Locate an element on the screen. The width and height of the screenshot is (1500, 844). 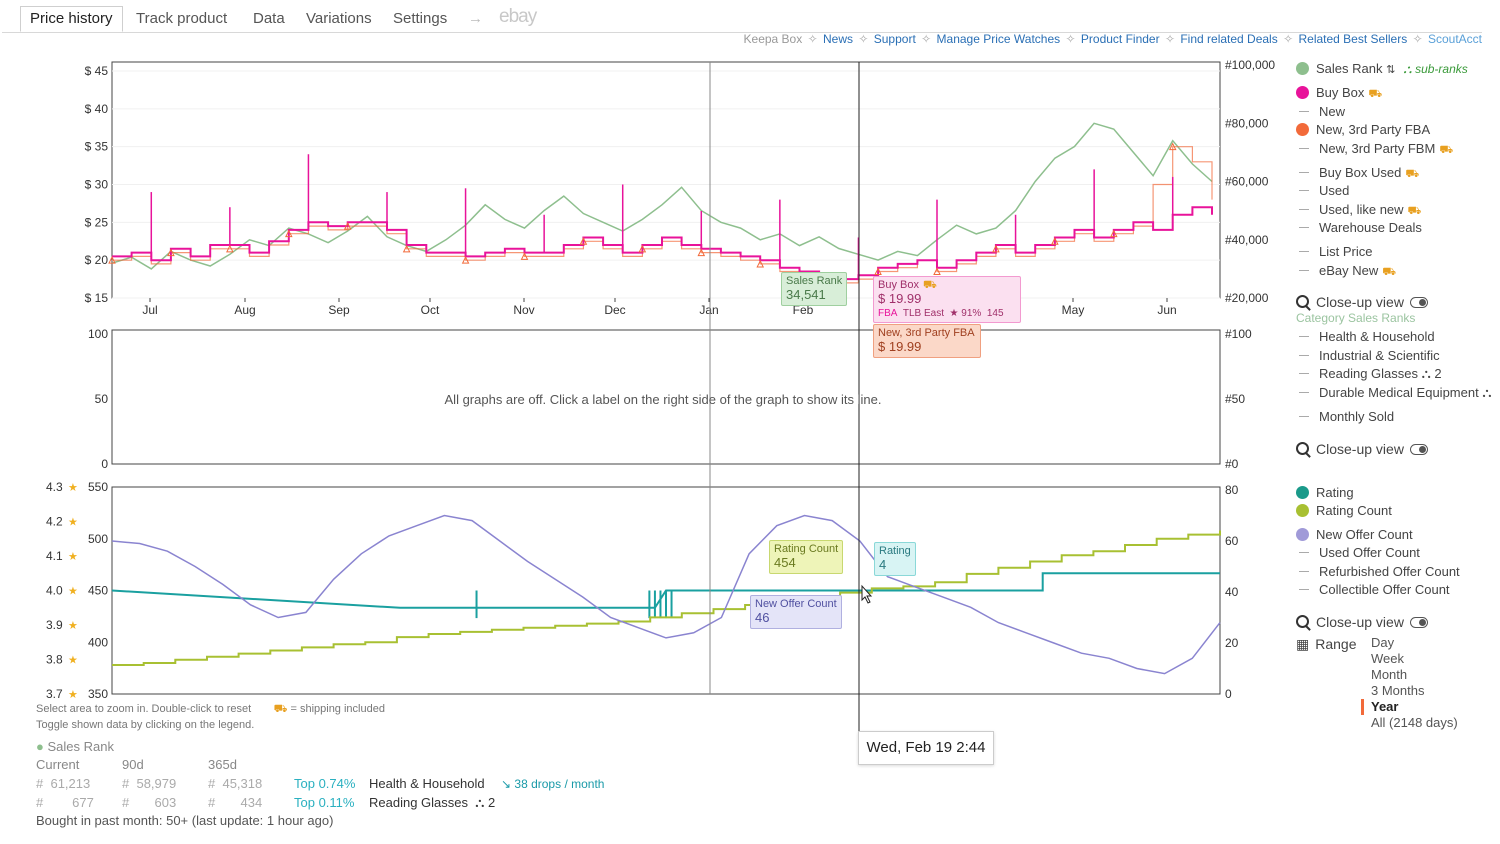
date-tooltip: Wed, Feb 19 2:44 is located at coordinates (926, 748).